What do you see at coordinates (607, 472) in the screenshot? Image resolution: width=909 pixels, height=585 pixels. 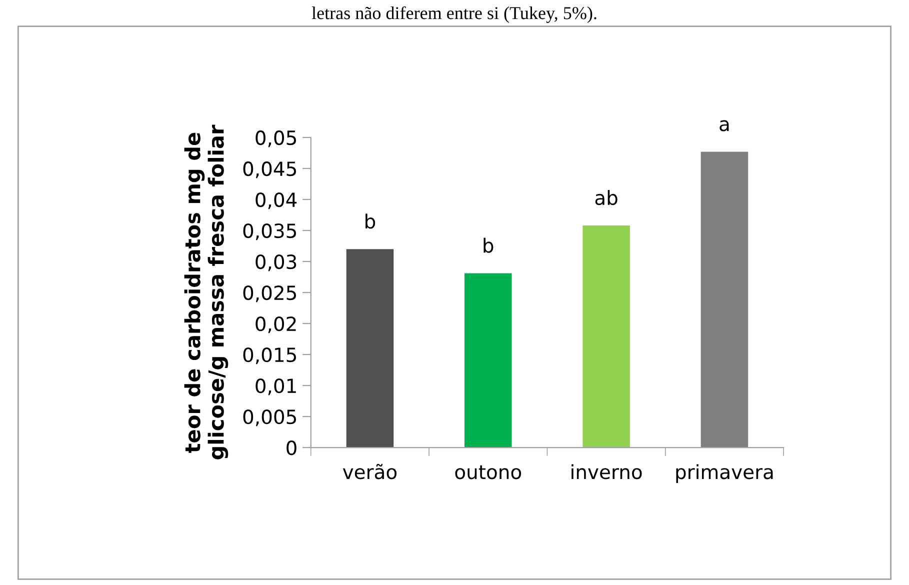 I see `x-tick-label: inverno` at bounding box center [607, 472].